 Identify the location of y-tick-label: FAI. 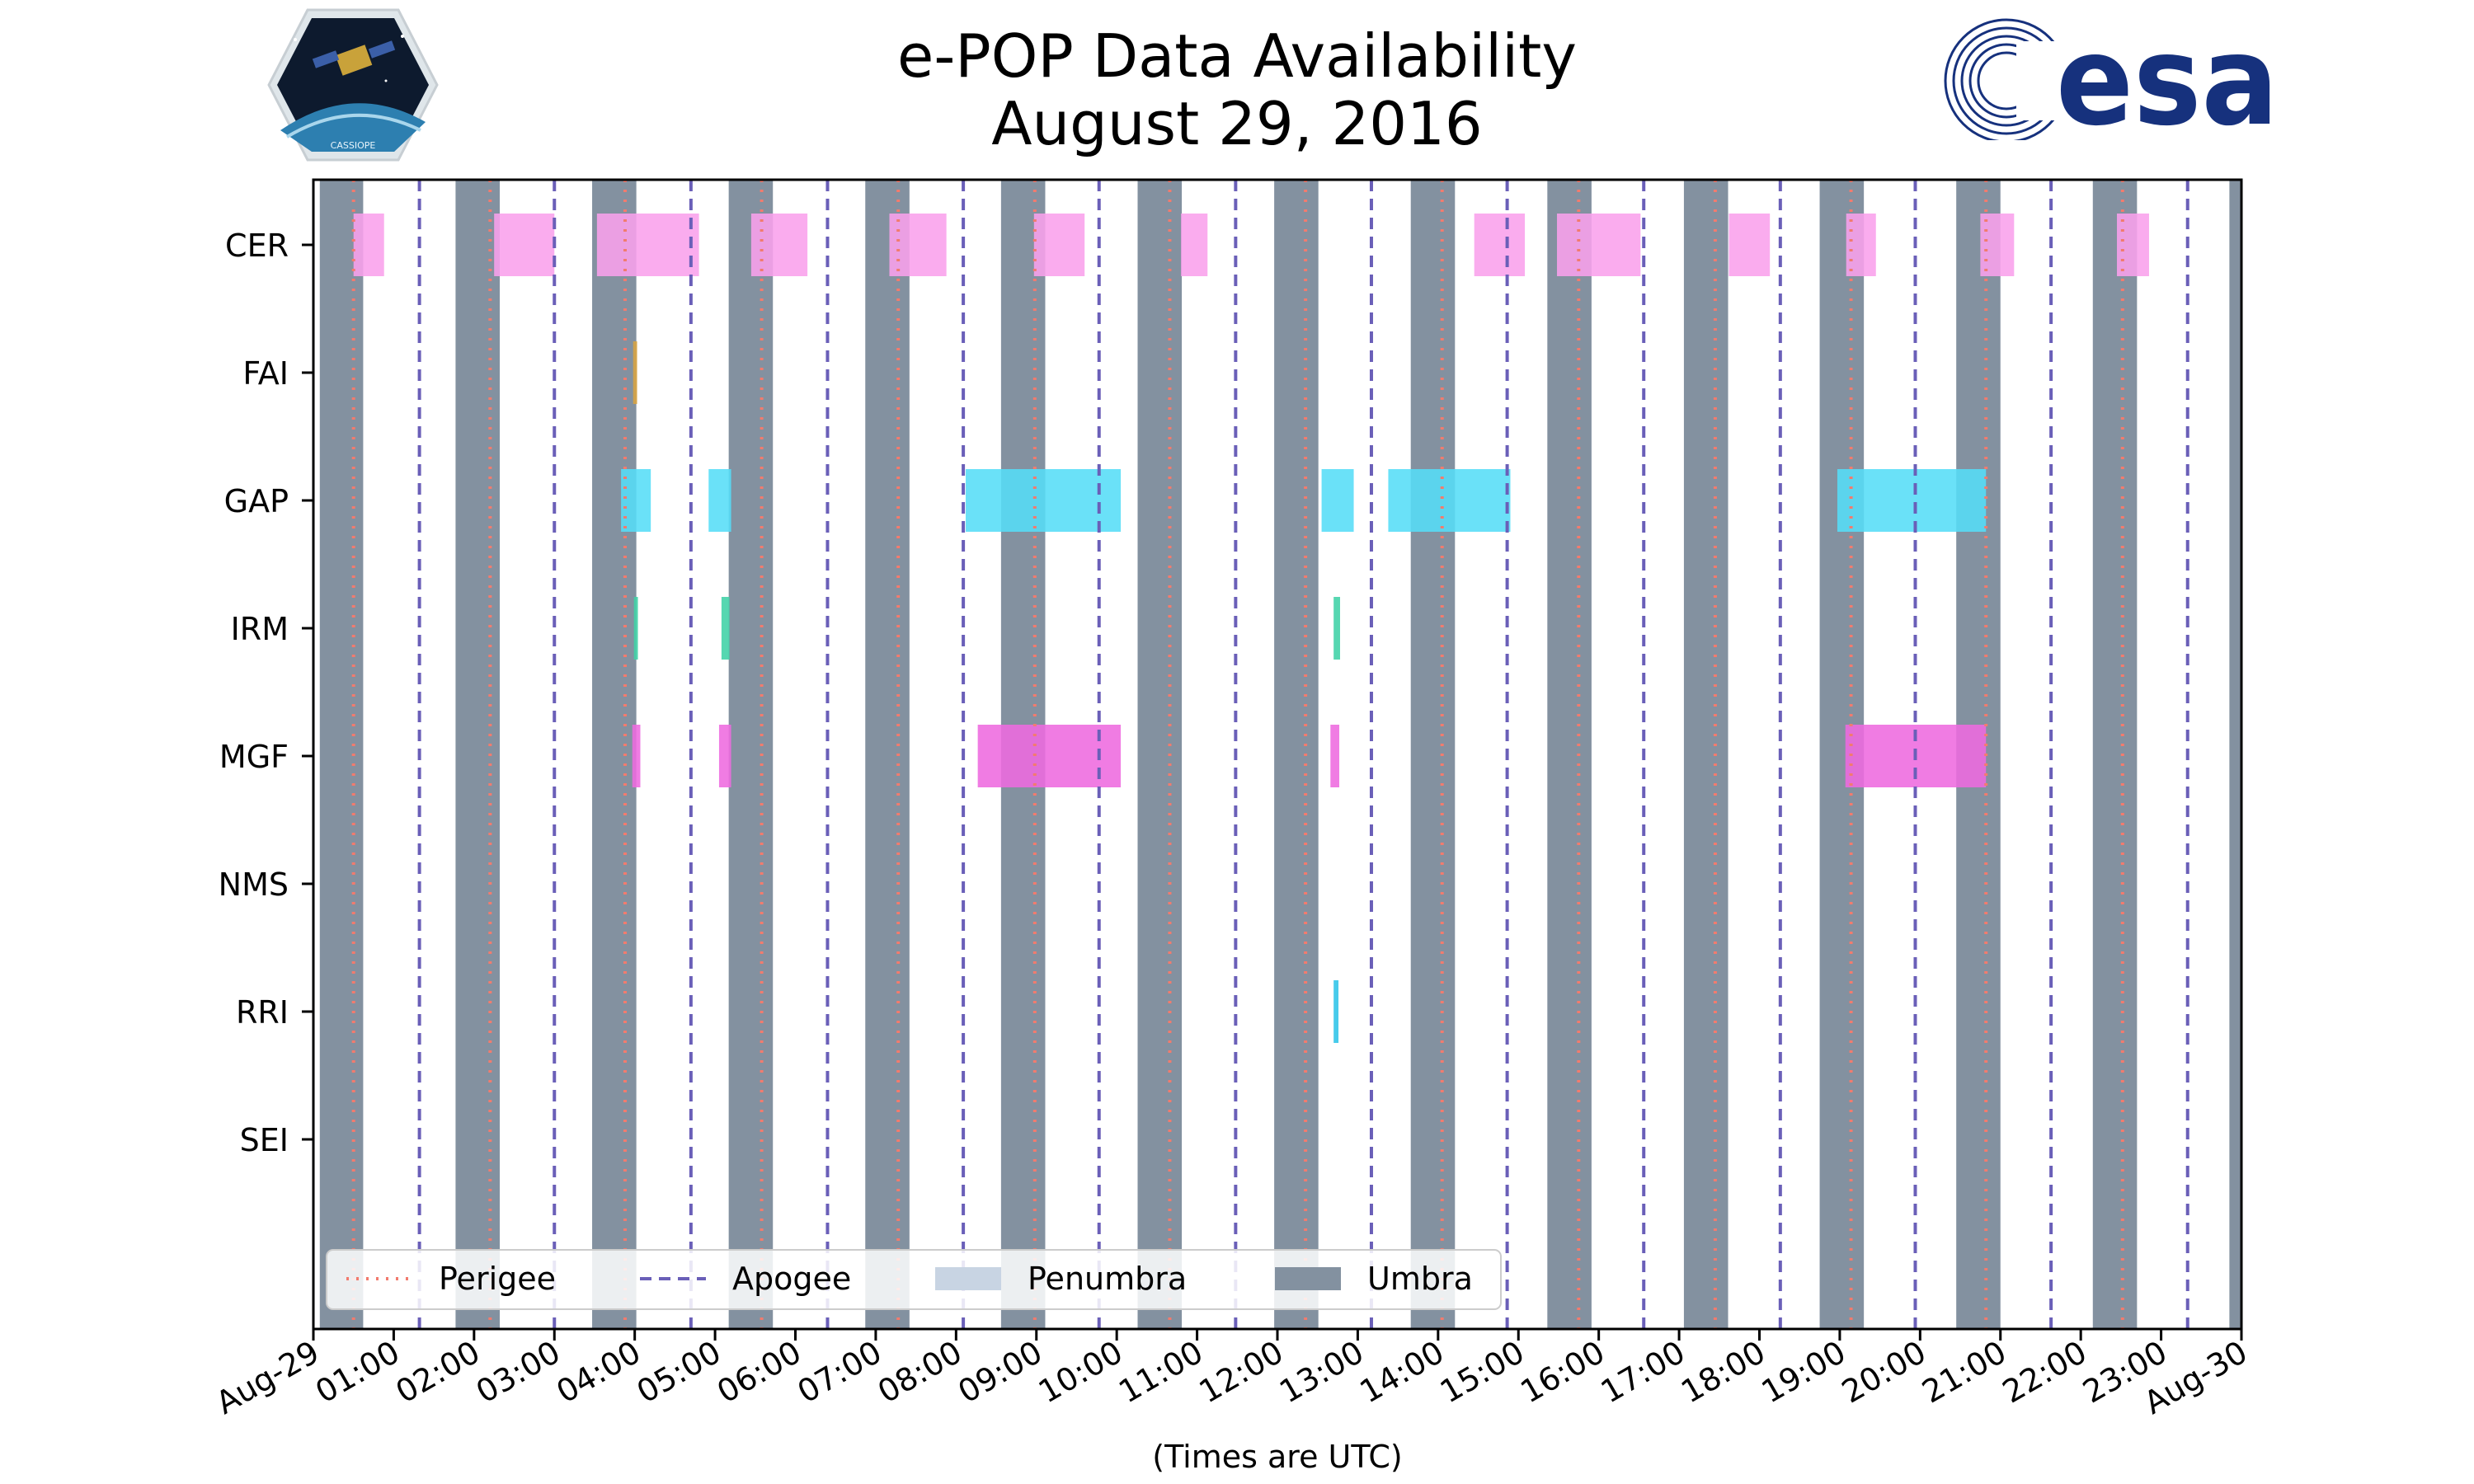
(265, 373).